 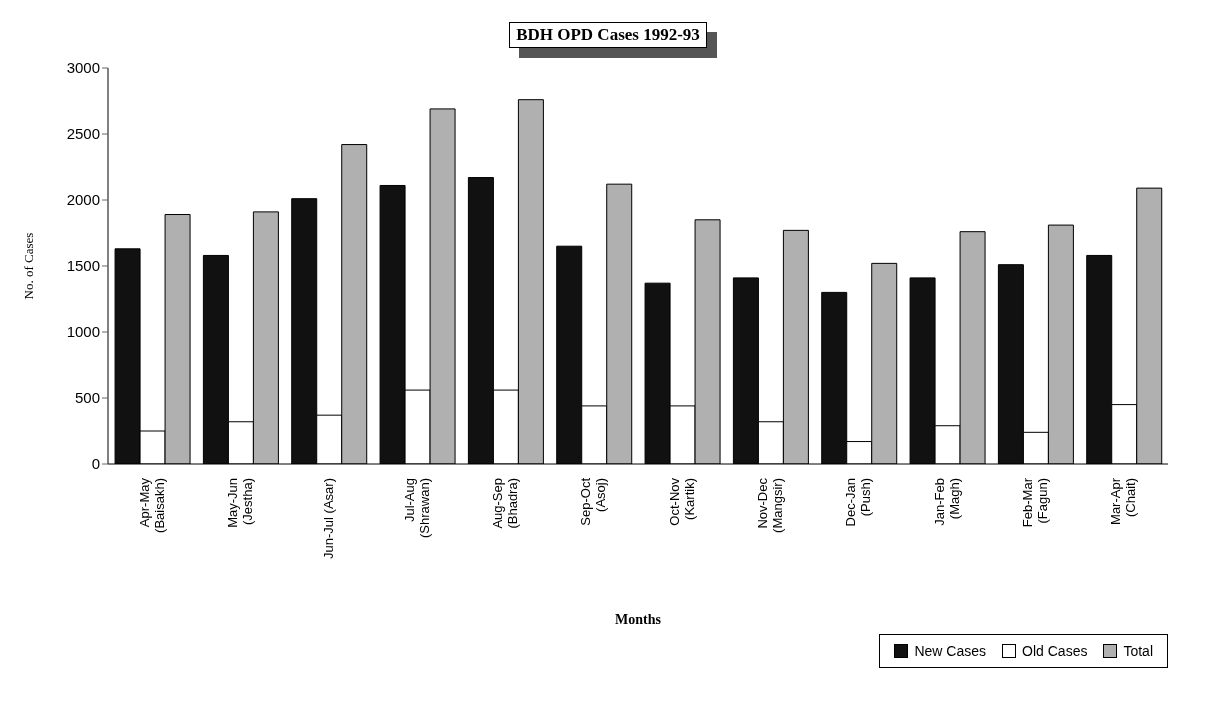 I want to click on x-tick-label: Jun-Jul (Asar), so click(x=328, y=518).